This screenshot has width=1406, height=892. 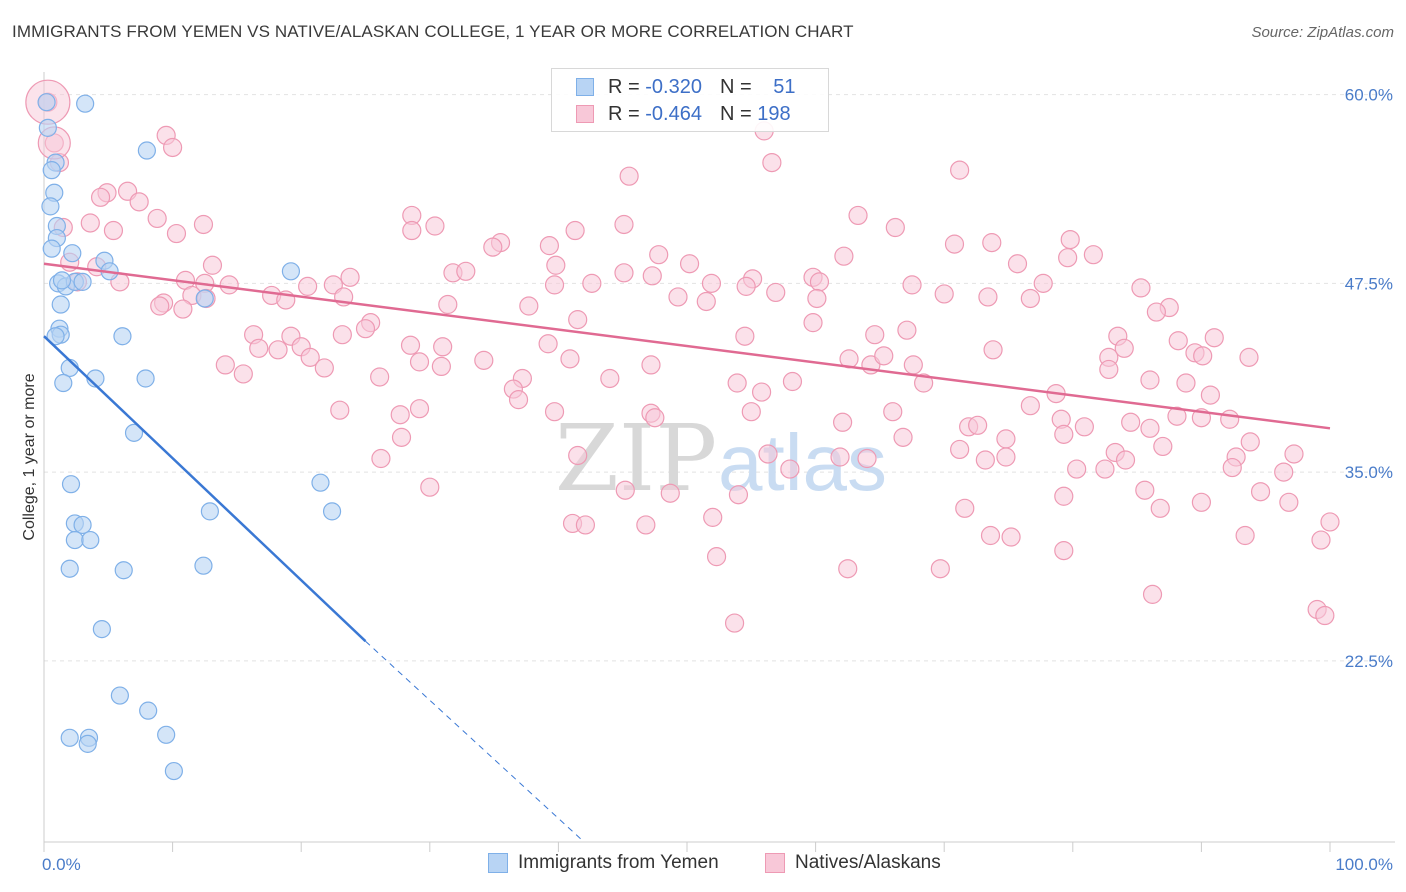 What do you see at coordinates (853, 863) in the screenshot?
I see `bottom-legend-natives: Natives/Alaskans` at bounding box center [853, 863].